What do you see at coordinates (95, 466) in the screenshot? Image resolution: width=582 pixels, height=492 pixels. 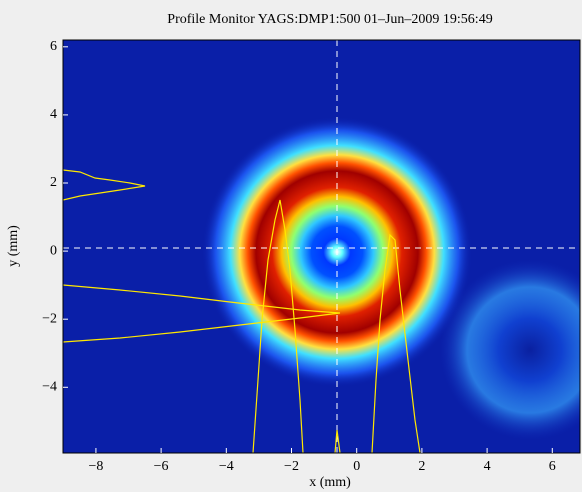 I see `x-tick-label: −8` at bounding box center [95, 466].